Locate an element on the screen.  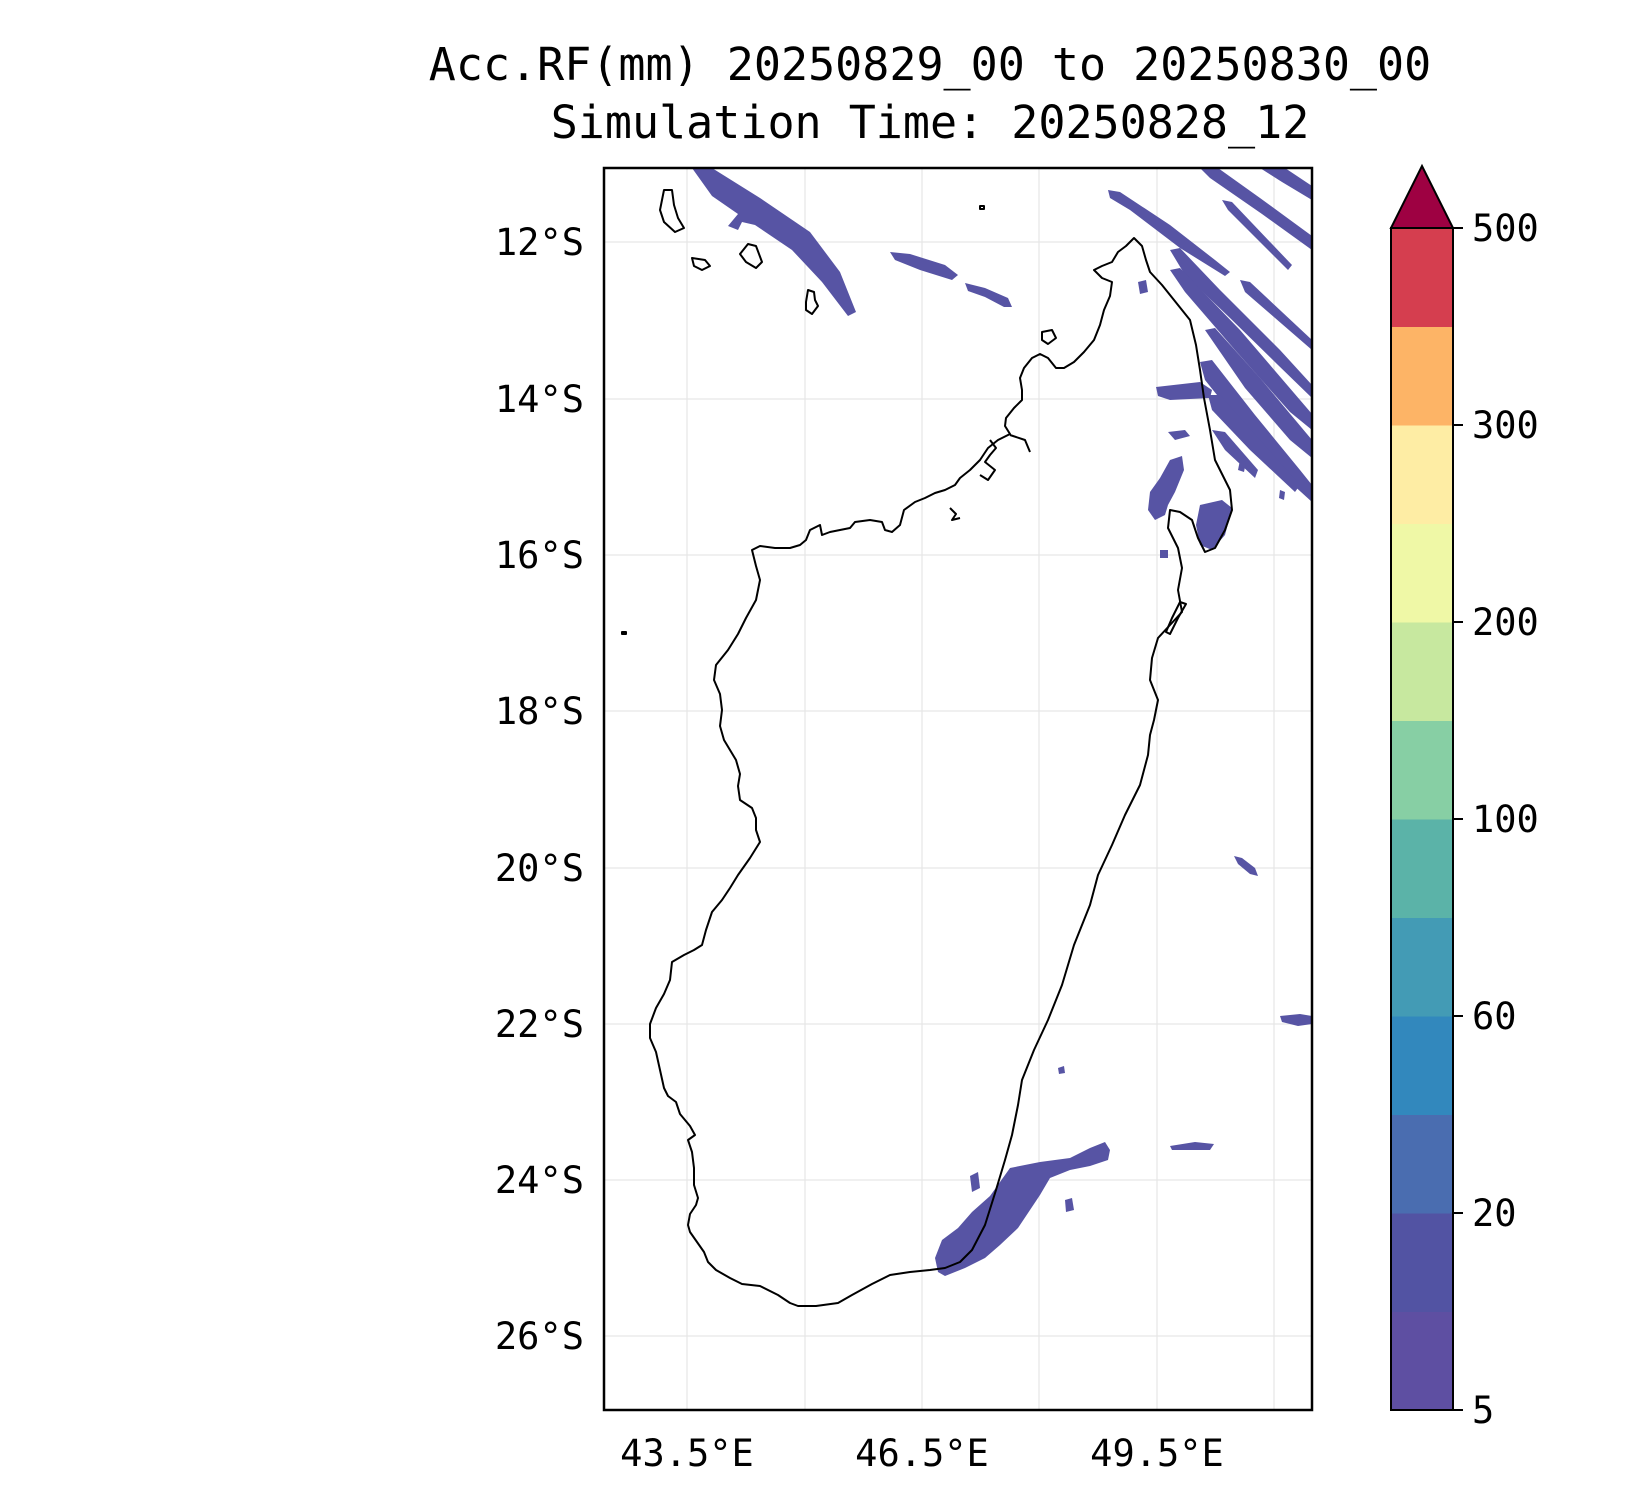
lat-label-16s: 16°S is located at coordinates (539, 555).